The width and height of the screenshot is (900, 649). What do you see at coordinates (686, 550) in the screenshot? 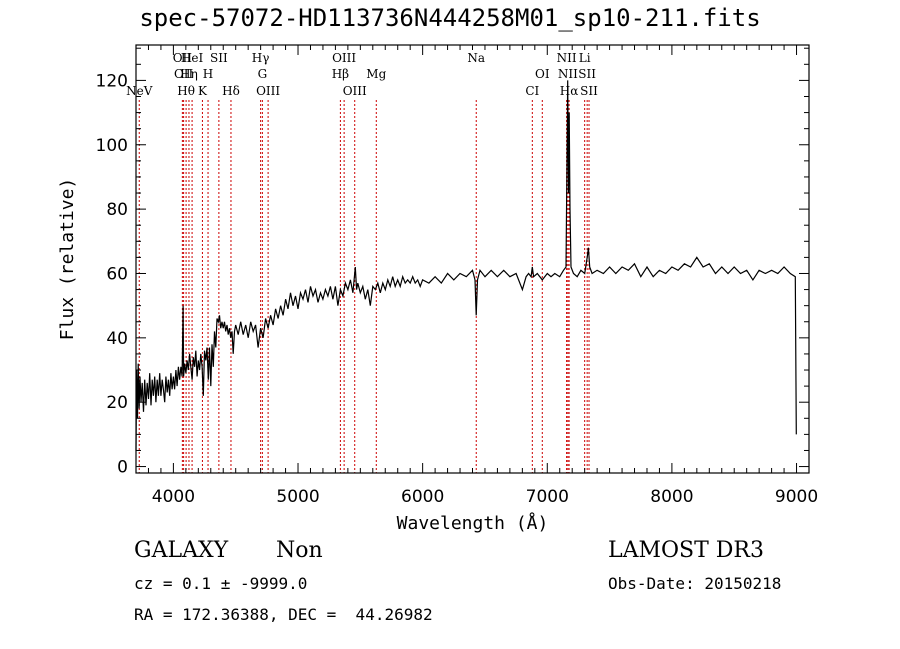
I see `survey-name: LAMOST DR3` at bounding box center [686, 550].